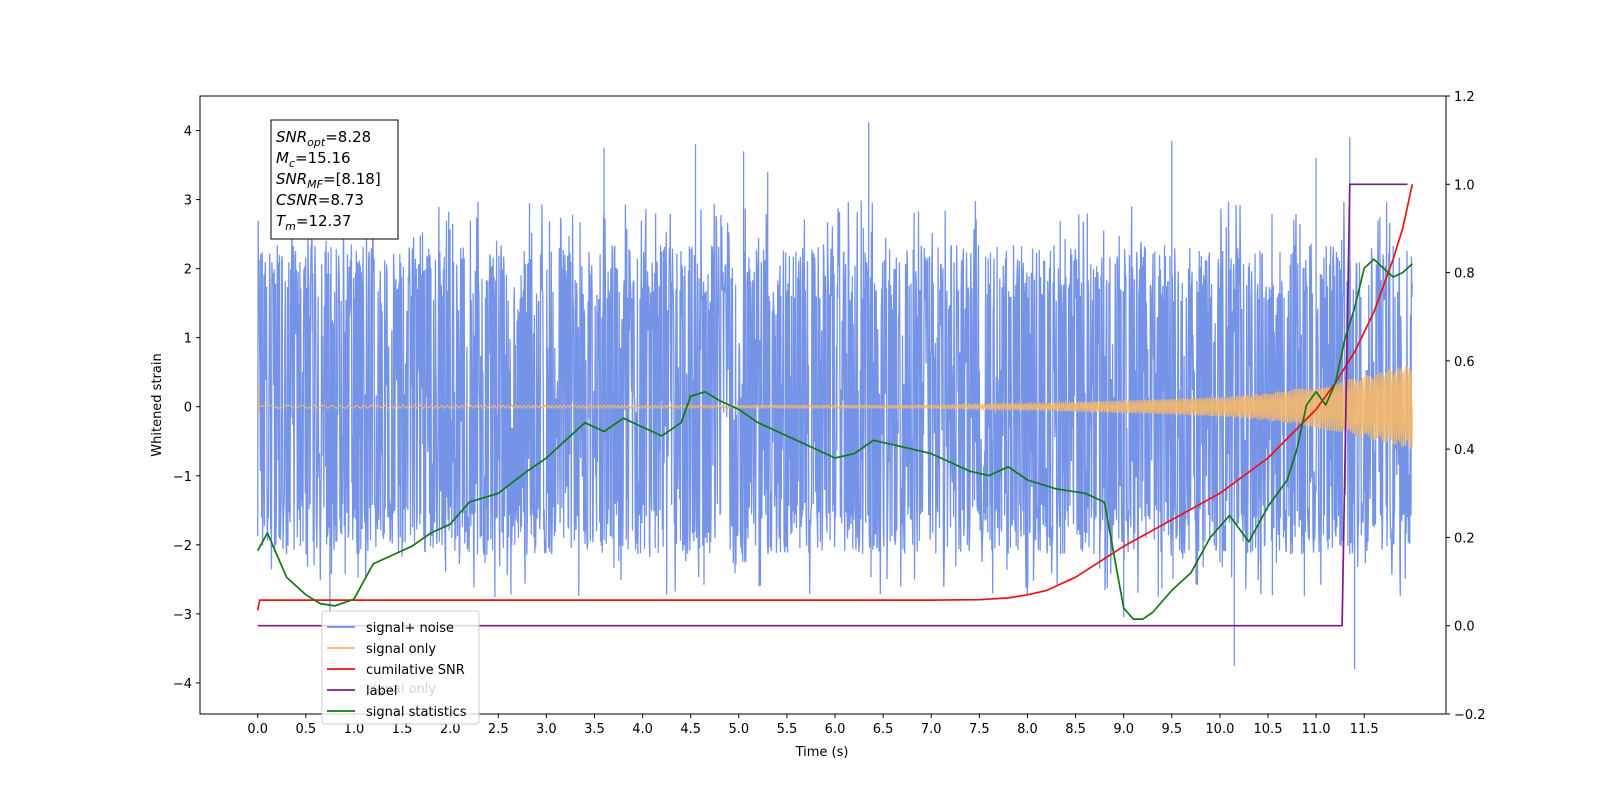 This screenshot has height=800, width=1600. What do you see at coordinates (1075, 729) in the screenshot?
I see `x-tick-label: 8.5` at bounding box center [1075, 729].